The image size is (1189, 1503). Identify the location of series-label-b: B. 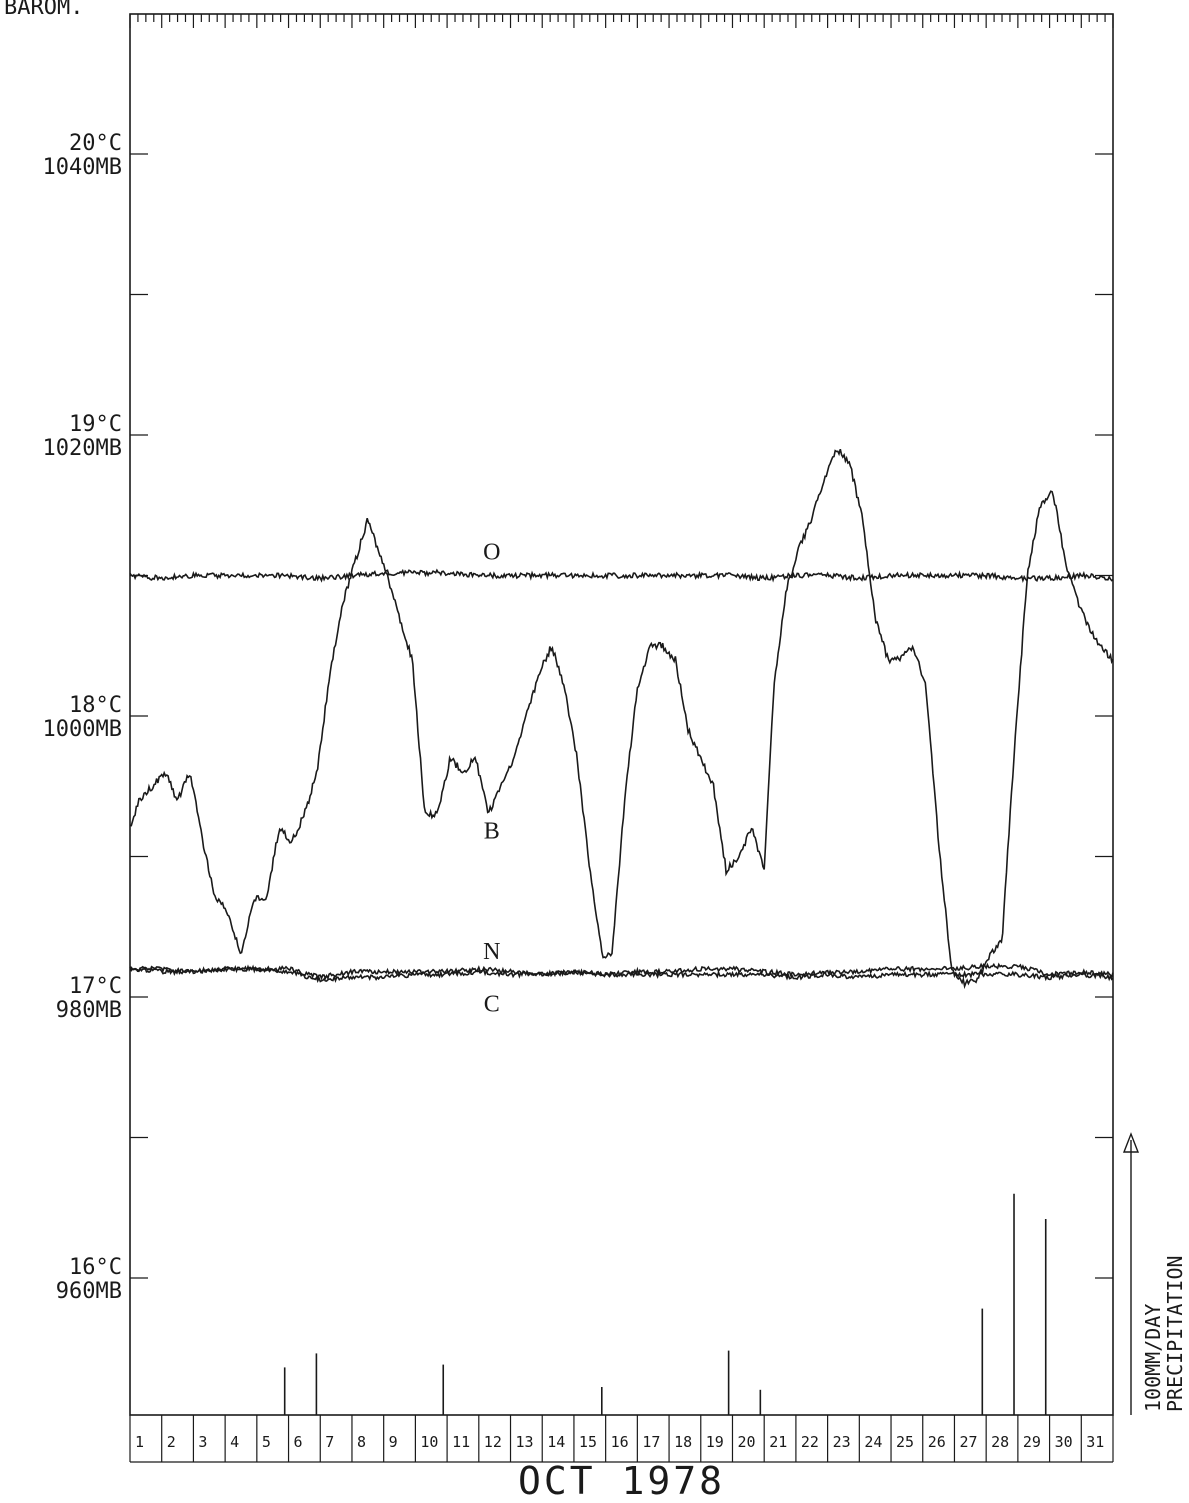
(492, 831).